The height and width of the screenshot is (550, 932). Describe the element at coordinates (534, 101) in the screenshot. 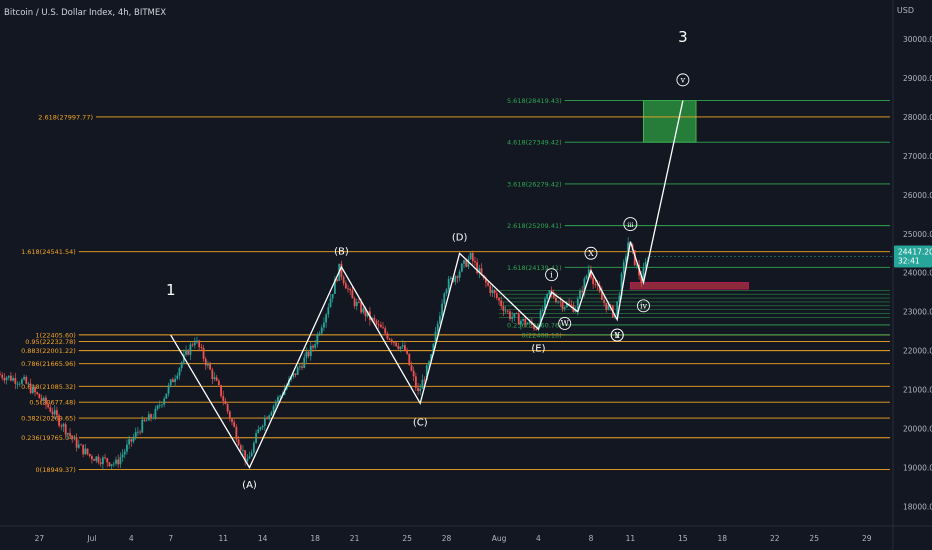

I see `fib-extension-label: 5.618(28419.43)` at that location.